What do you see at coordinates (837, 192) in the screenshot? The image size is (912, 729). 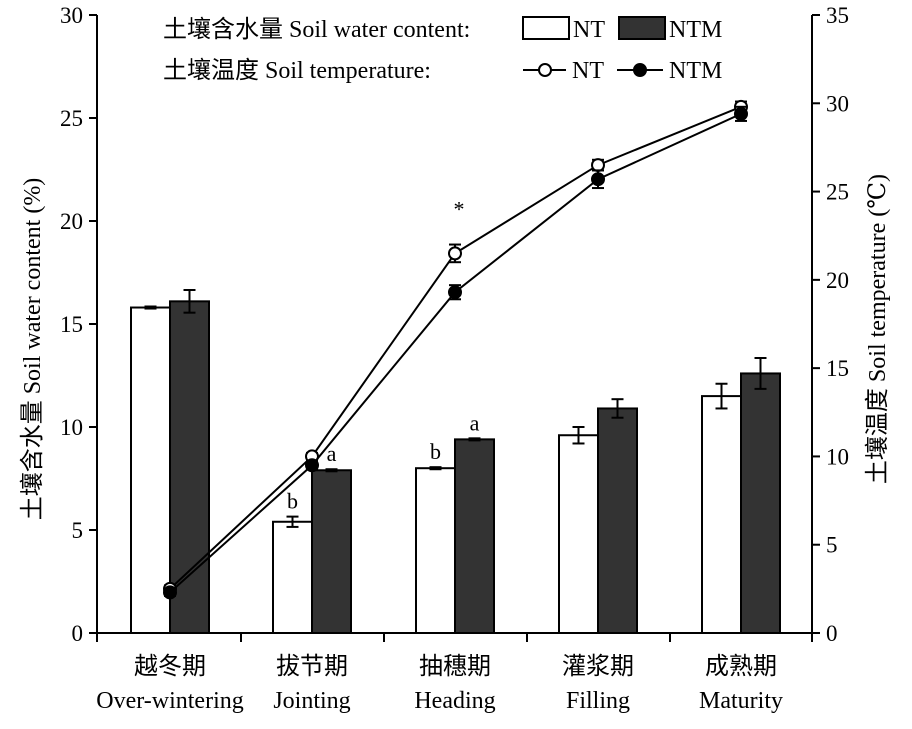 I see `right-tick-label-5: 25` at bounding box center [837, 192].